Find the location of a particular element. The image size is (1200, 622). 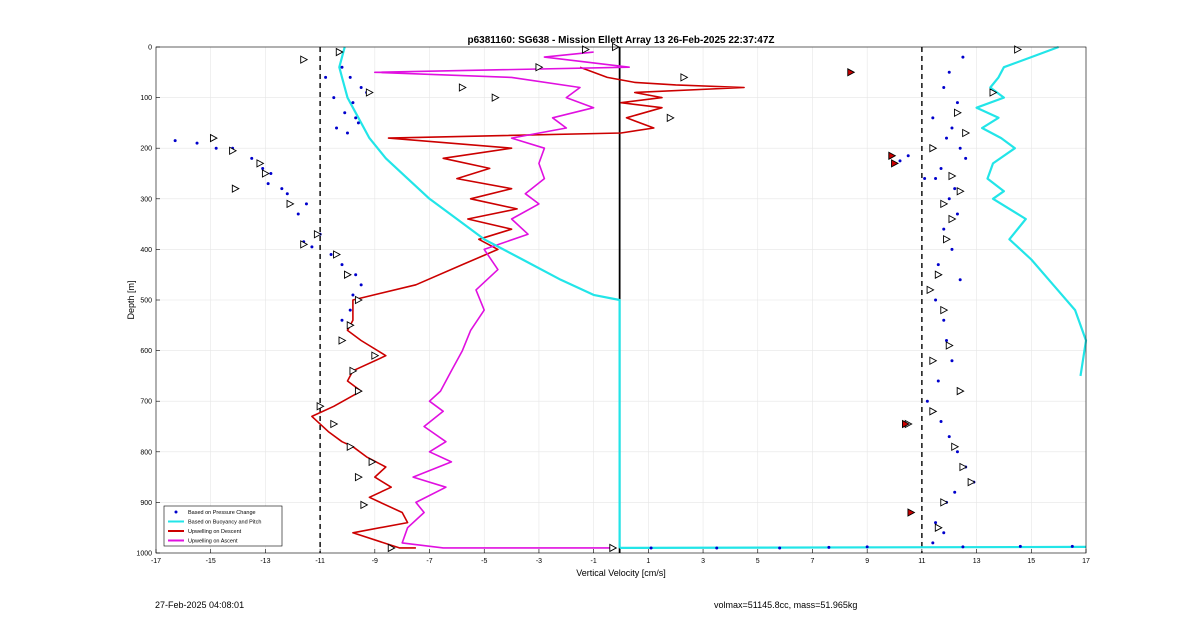

x-axis-label: Vertical Velocity [cm/s] is located at coordinates (621, 573).